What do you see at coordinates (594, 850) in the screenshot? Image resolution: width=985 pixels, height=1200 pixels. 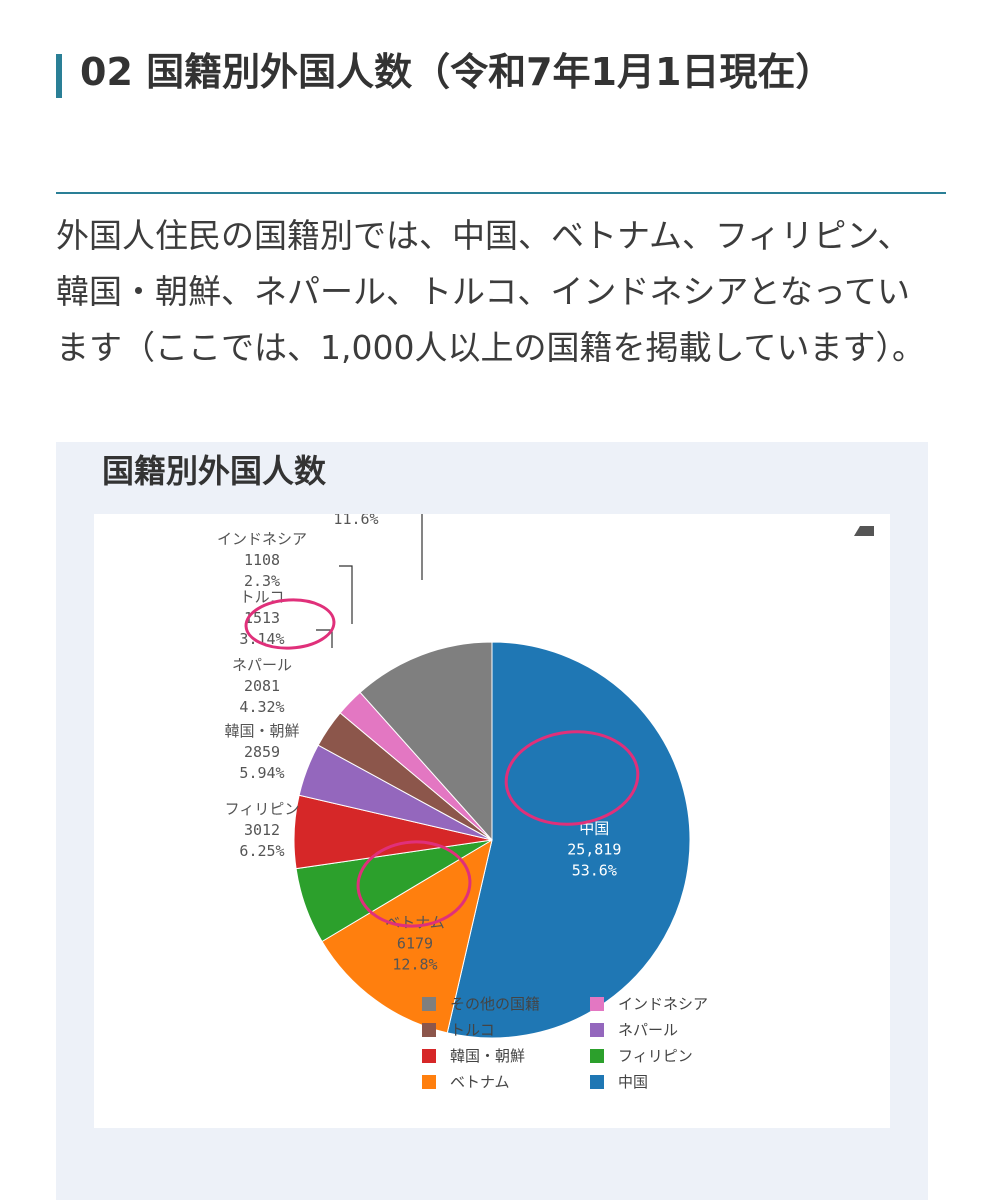 I see `slice-label-0: 中国 25,819 53.6%` at bounding box center [594, 850].